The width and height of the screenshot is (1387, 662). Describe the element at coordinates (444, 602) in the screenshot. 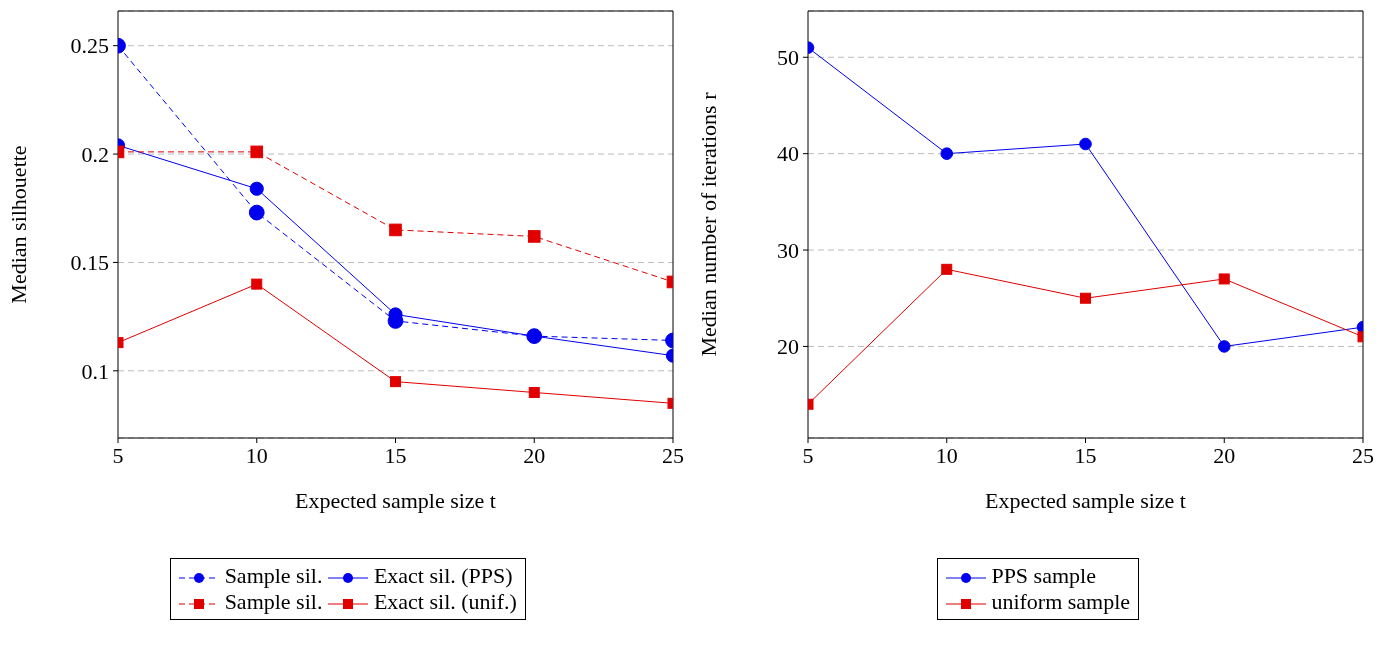

I see `legend-label: Exact sil. (unif.)` at that location.